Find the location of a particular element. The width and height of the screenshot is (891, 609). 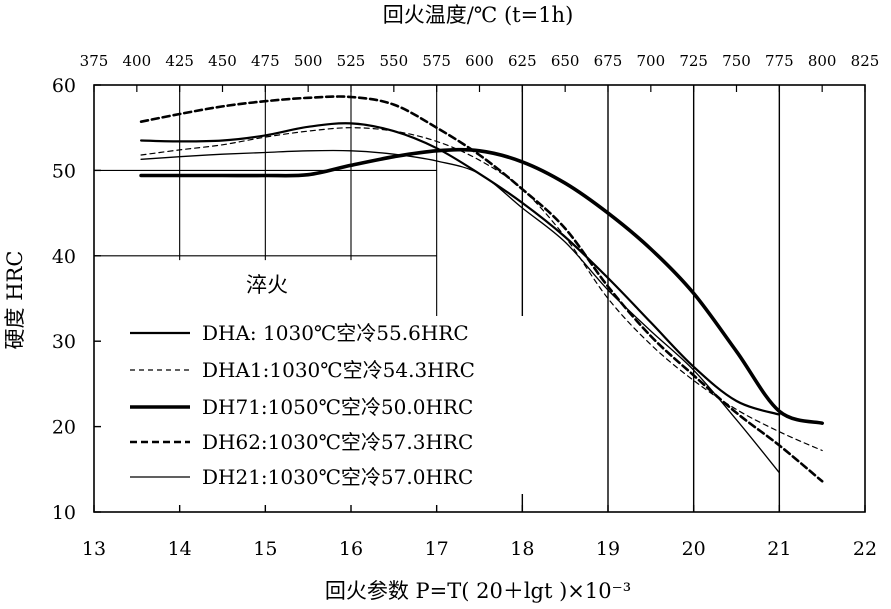

y-tick-label-30: 30 is located at coordinates (64, 342).